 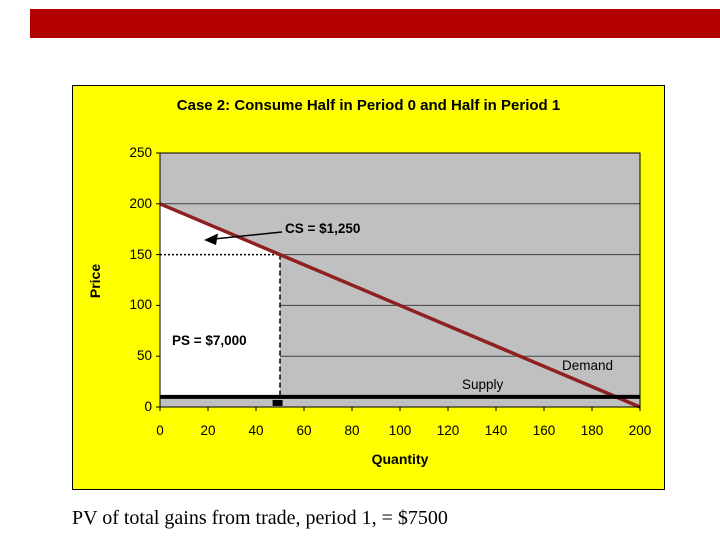 I want to click on x-axis-title: Quantity, so click(x=400, y=459).